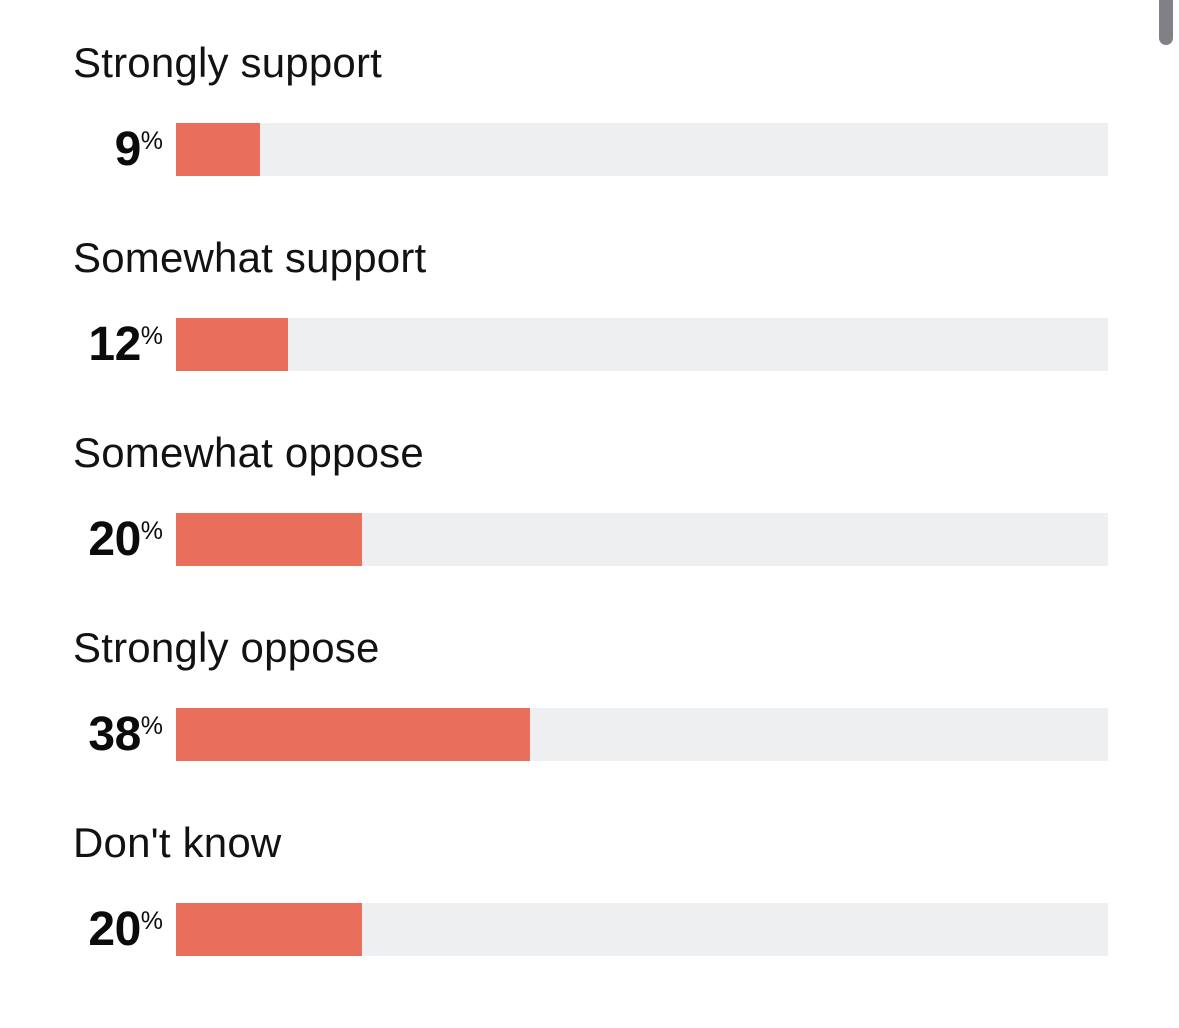  I want to click on chart-row: Somewhat support 12%, so click(589, 301).